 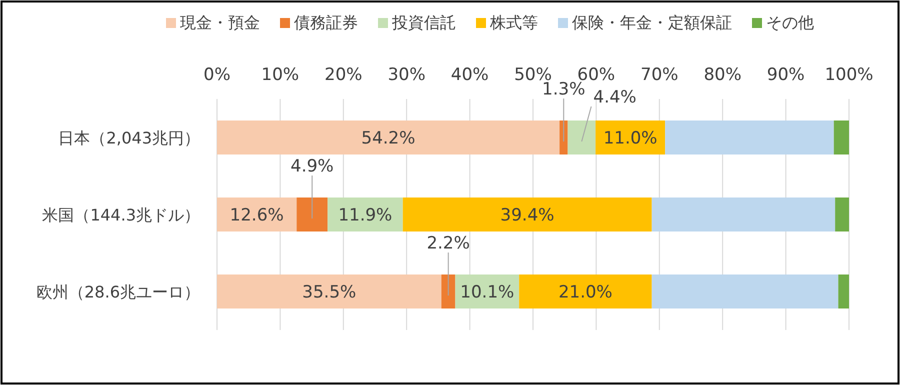 I want to click on x-tick-label: 0%, so click(x=217, y=75).